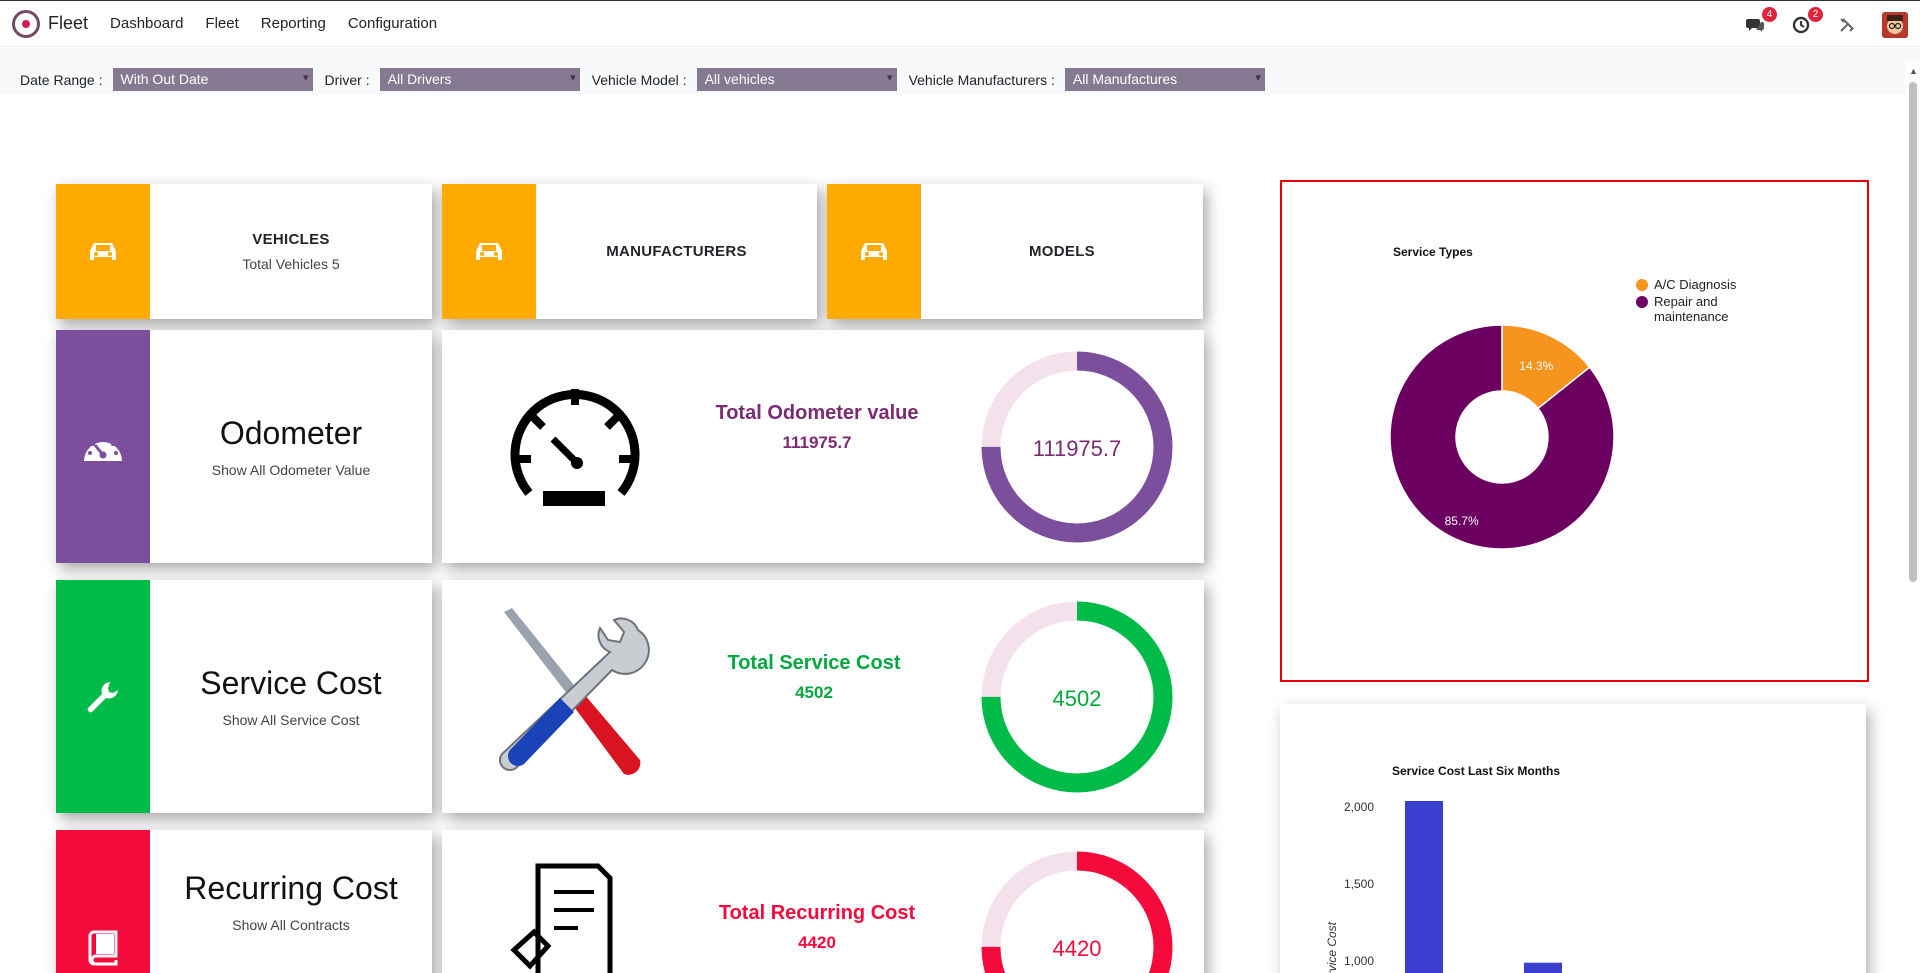 The image size is (1920, 973). I want to click on recurring-cost-icon-area, so click(103, 901).